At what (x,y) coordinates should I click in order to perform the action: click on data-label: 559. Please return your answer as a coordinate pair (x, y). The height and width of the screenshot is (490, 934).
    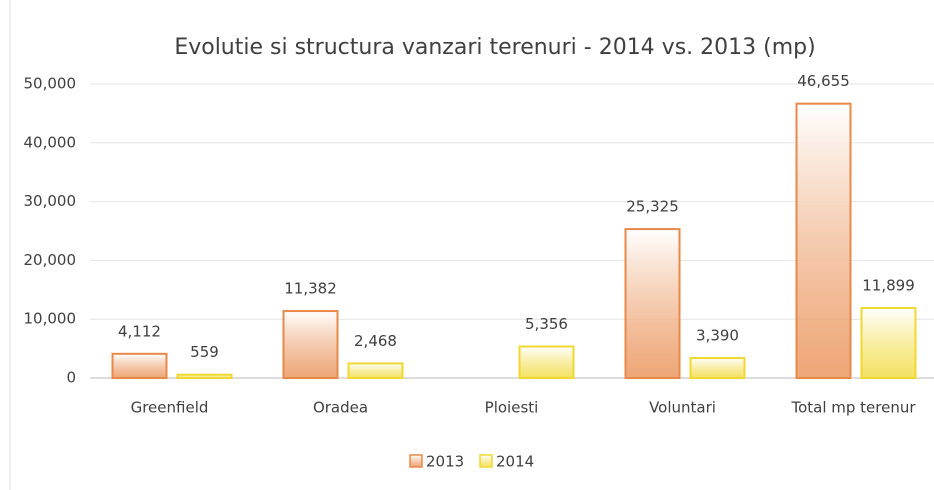
    Looking at the image, I should click on (204, 352).